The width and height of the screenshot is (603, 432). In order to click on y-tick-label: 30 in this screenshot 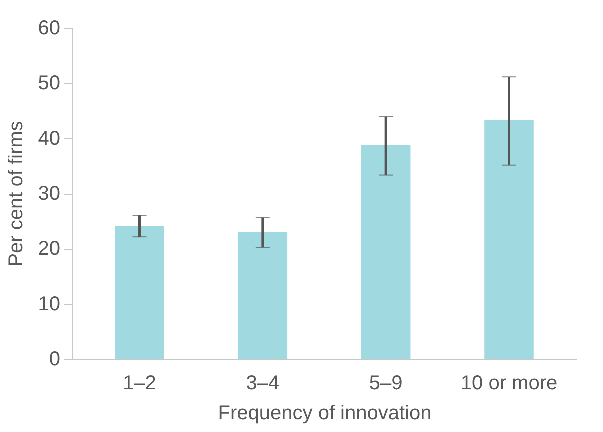, I will do `click(49, 194)`.